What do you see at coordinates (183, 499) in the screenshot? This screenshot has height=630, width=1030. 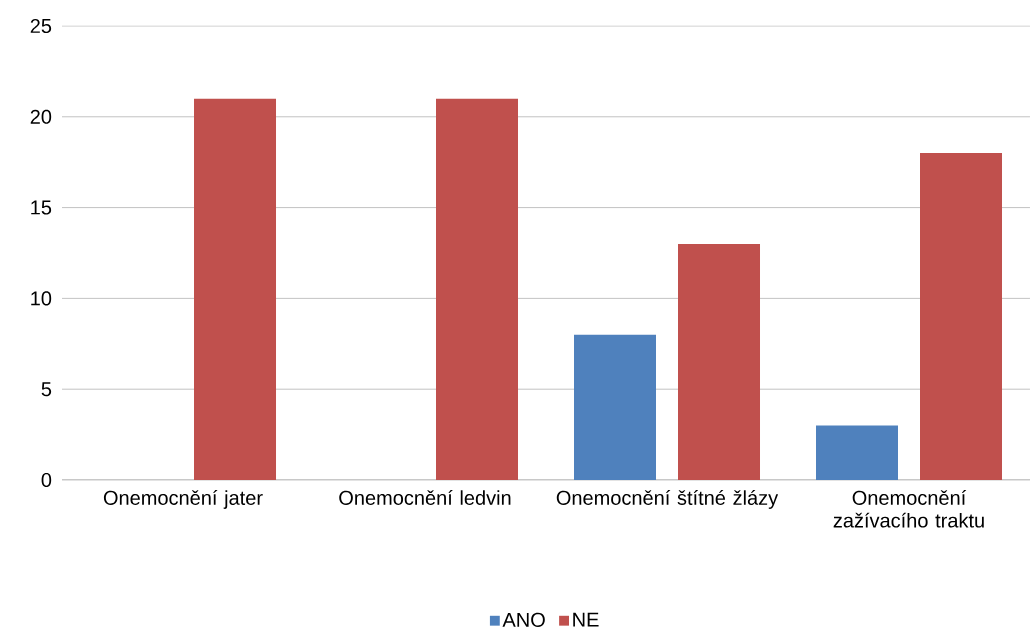 I see `x-tick-label: Onemocnění jater` at bounding box center [183, 499].